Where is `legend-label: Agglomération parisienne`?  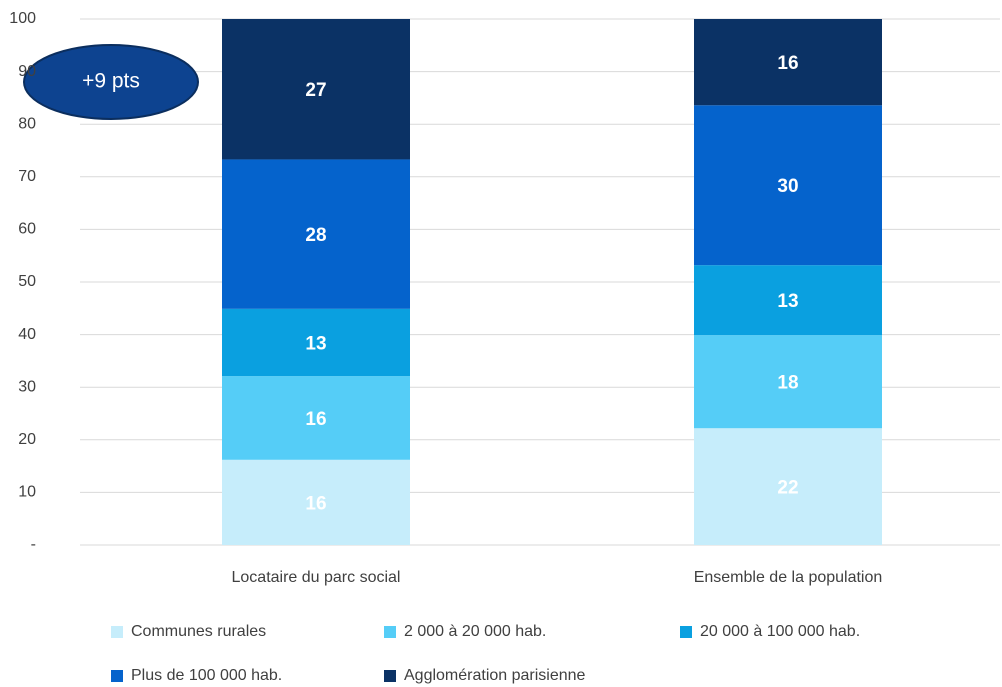
legend-label: Agglomération parisienne is located at coordinates (495, 675).